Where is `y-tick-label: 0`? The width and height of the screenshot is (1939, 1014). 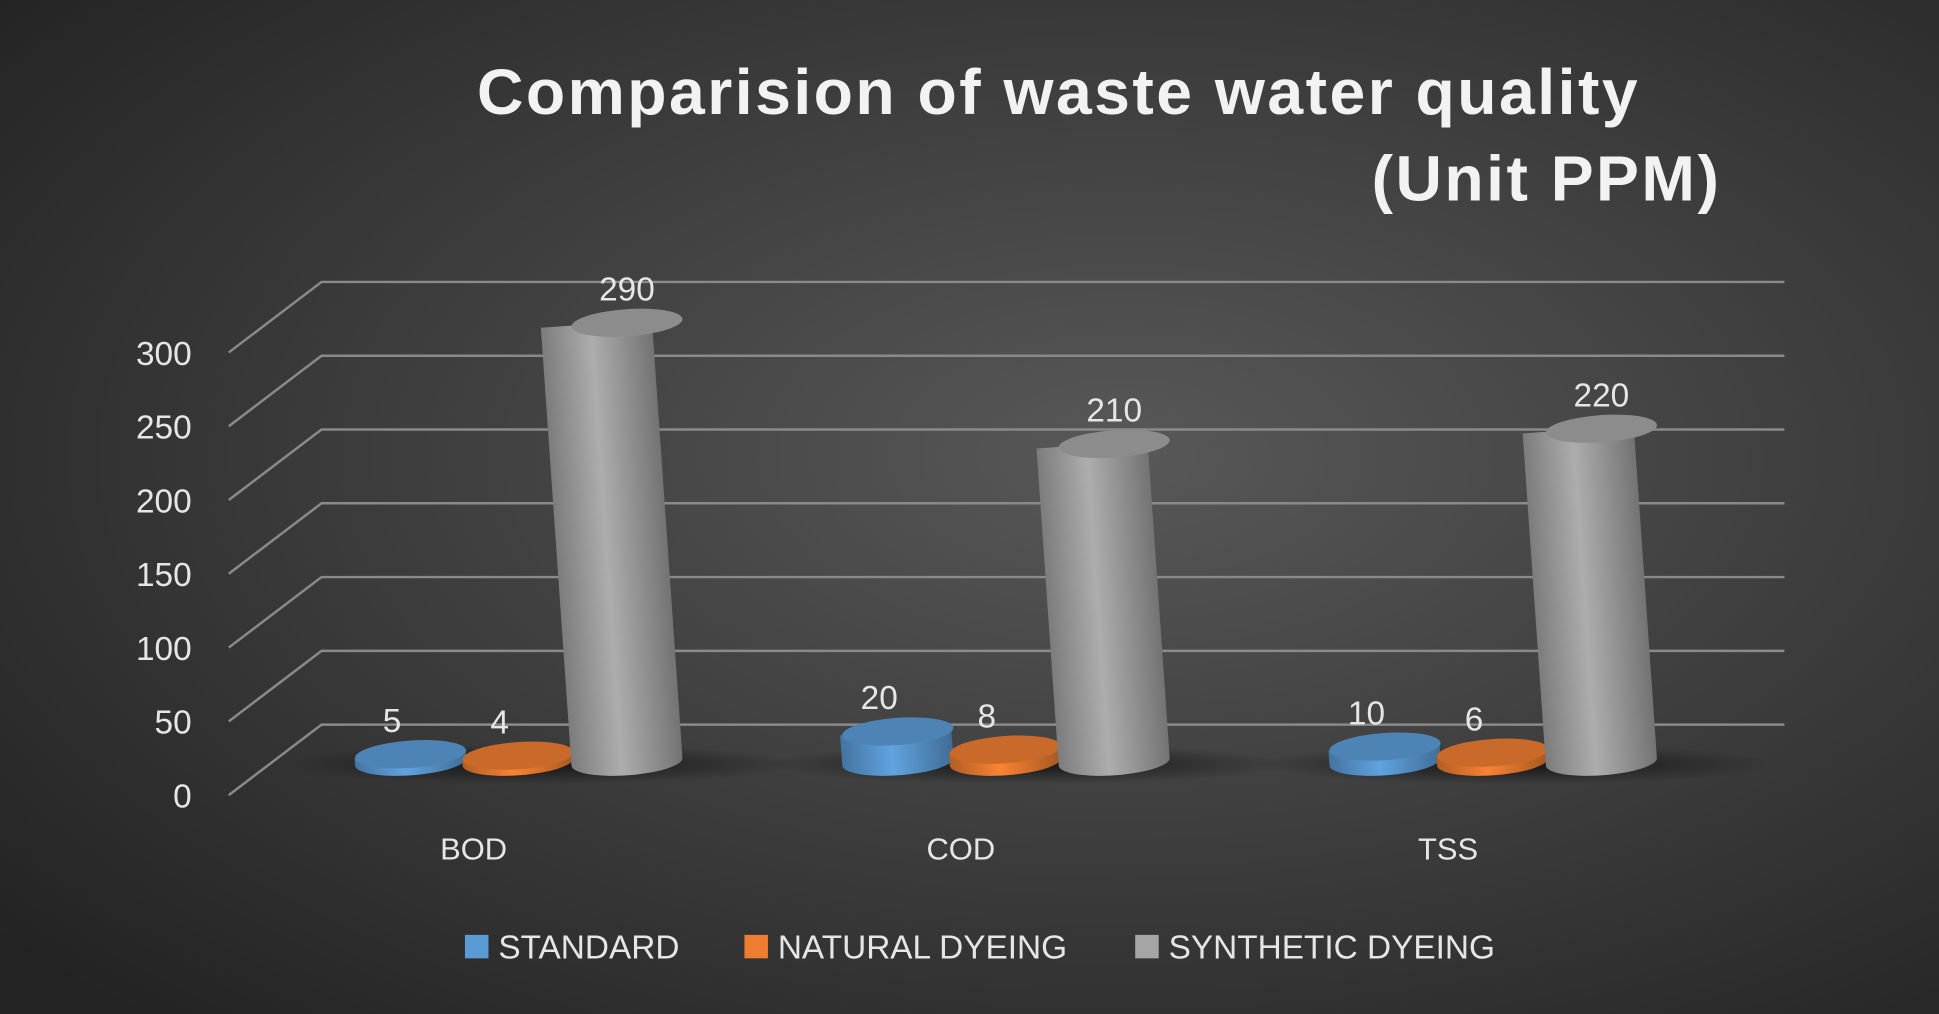 y-tick-label: 0 is located at coordinates (182, 796).